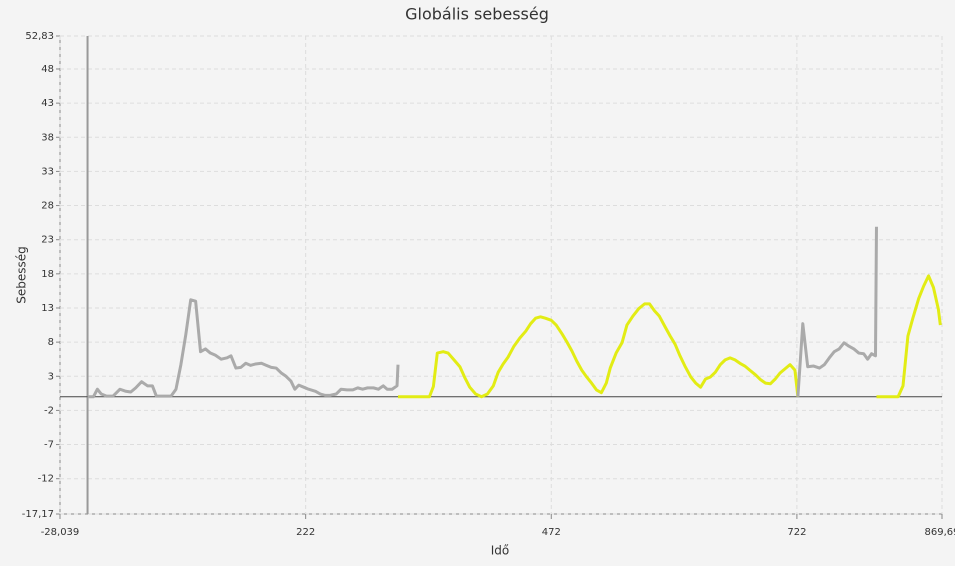  What do you see at coordinates (47, 137) in the screenshot?
I see `y-tick-label: 38` at bounding box center [47, 137].